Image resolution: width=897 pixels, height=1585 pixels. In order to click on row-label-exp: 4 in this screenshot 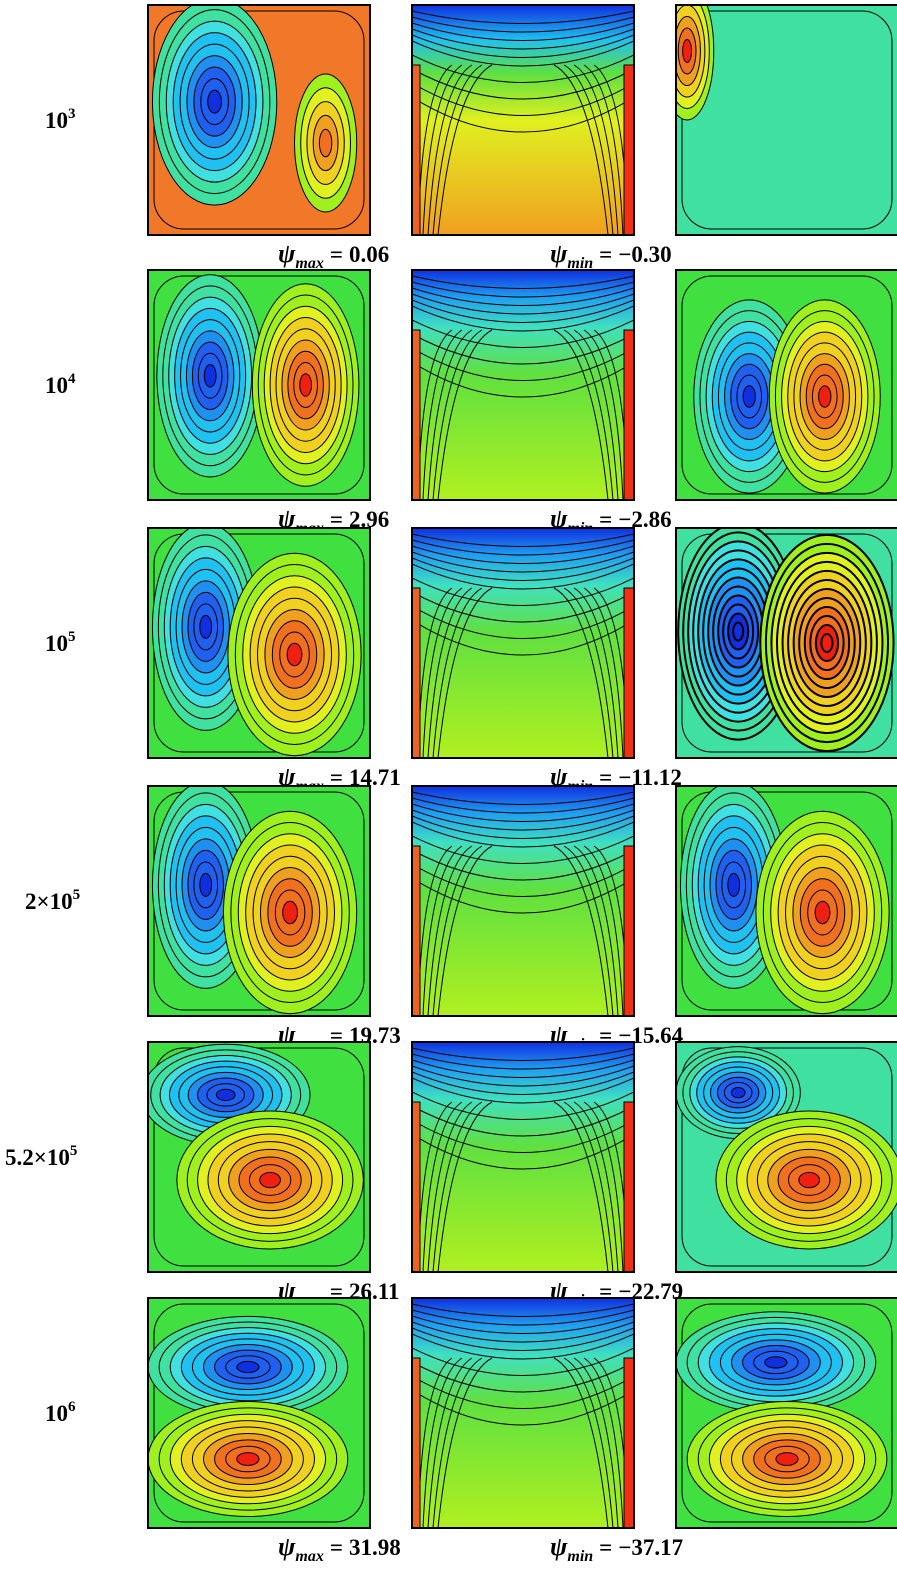, I will do `click(72, 379)`.